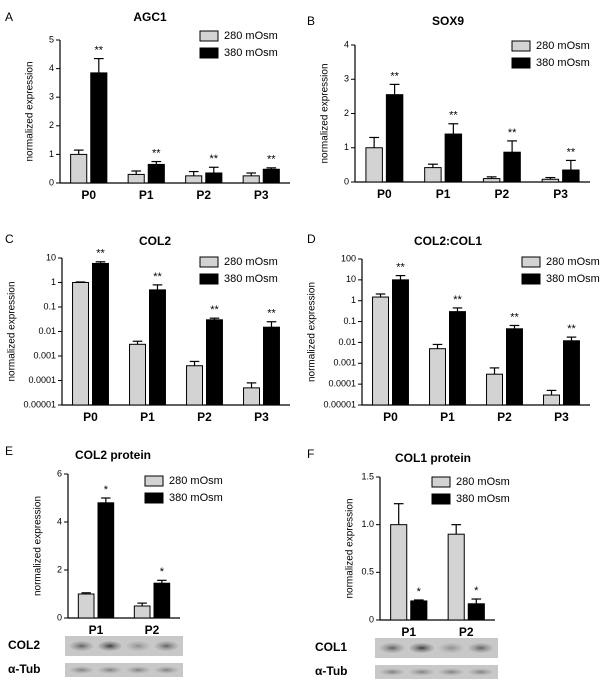 The height and width of the screenshot is (691, 600). Describe the element at coordinates (155, 241) in the screenshot. I see `chart-title: COL2` at that location.